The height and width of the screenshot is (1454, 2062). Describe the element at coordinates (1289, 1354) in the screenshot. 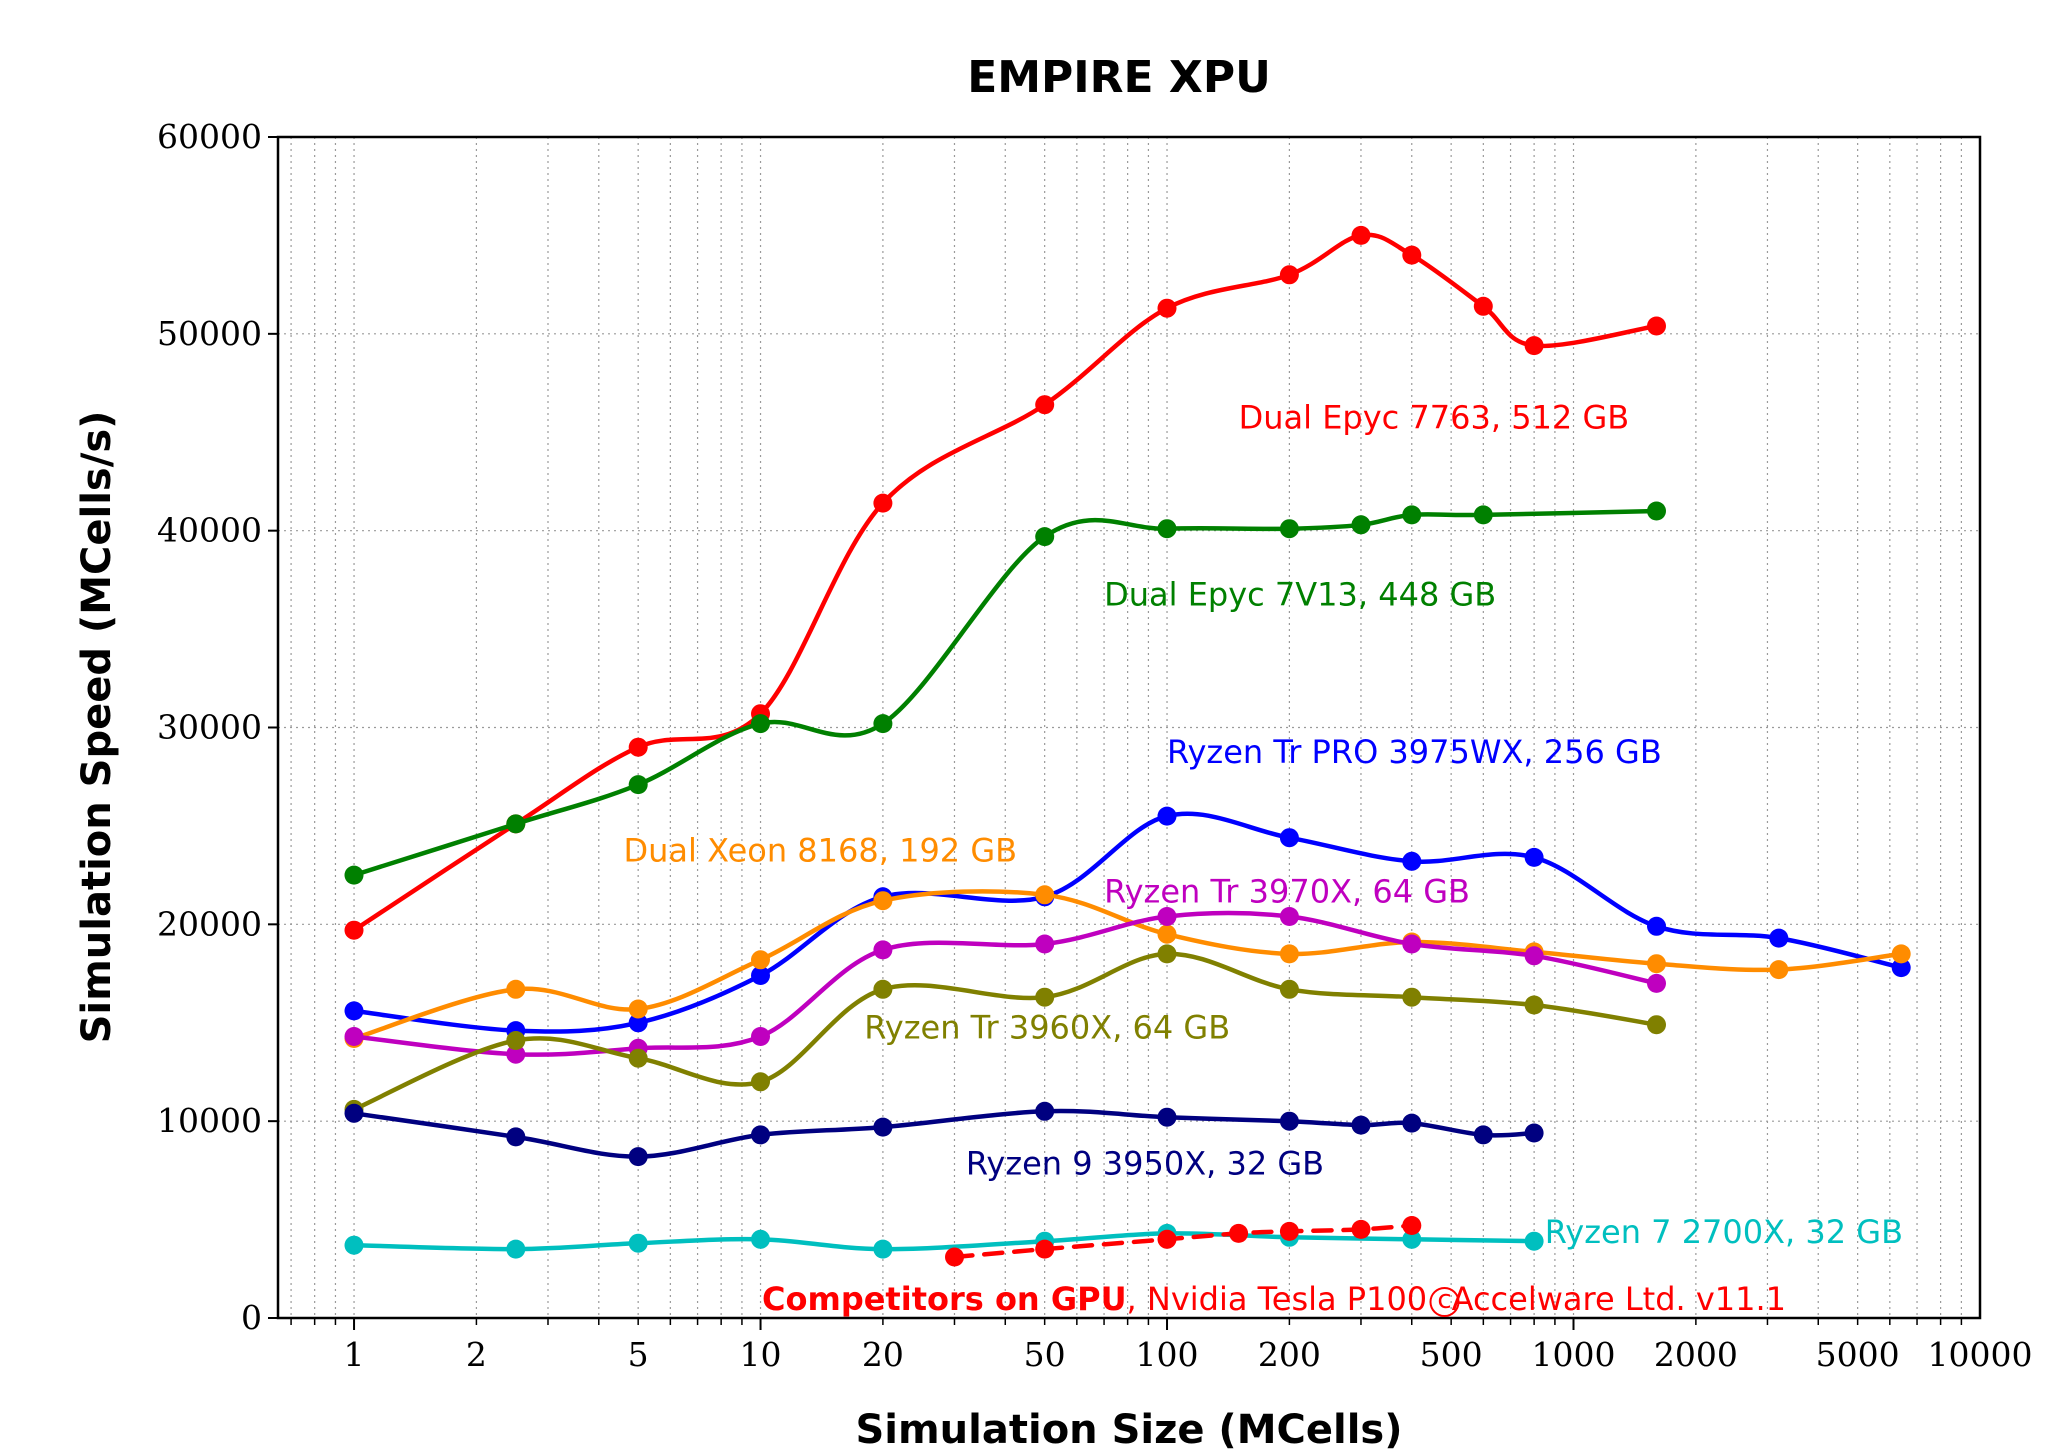

I see `x-tick-label: 200` at that location.